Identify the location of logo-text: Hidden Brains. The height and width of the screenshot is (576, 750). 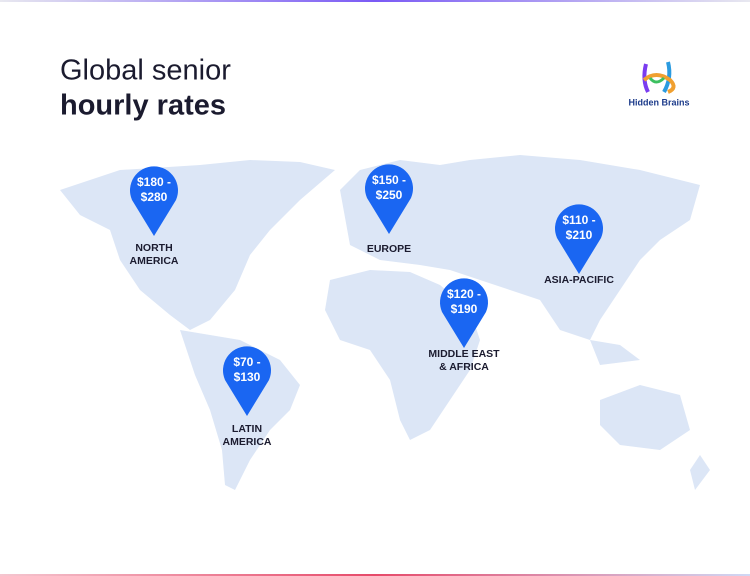
(658, 102).